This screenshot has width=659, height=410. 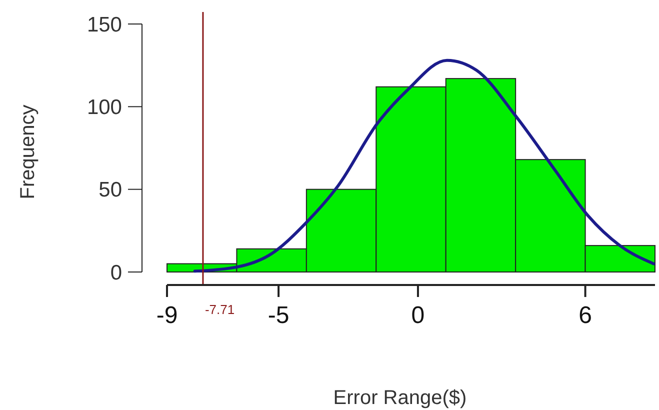 What do you see at coordinates (219, 309) in the screenshot?
I see `ref-line-label: -7.71` at bounding box center [219, 309].